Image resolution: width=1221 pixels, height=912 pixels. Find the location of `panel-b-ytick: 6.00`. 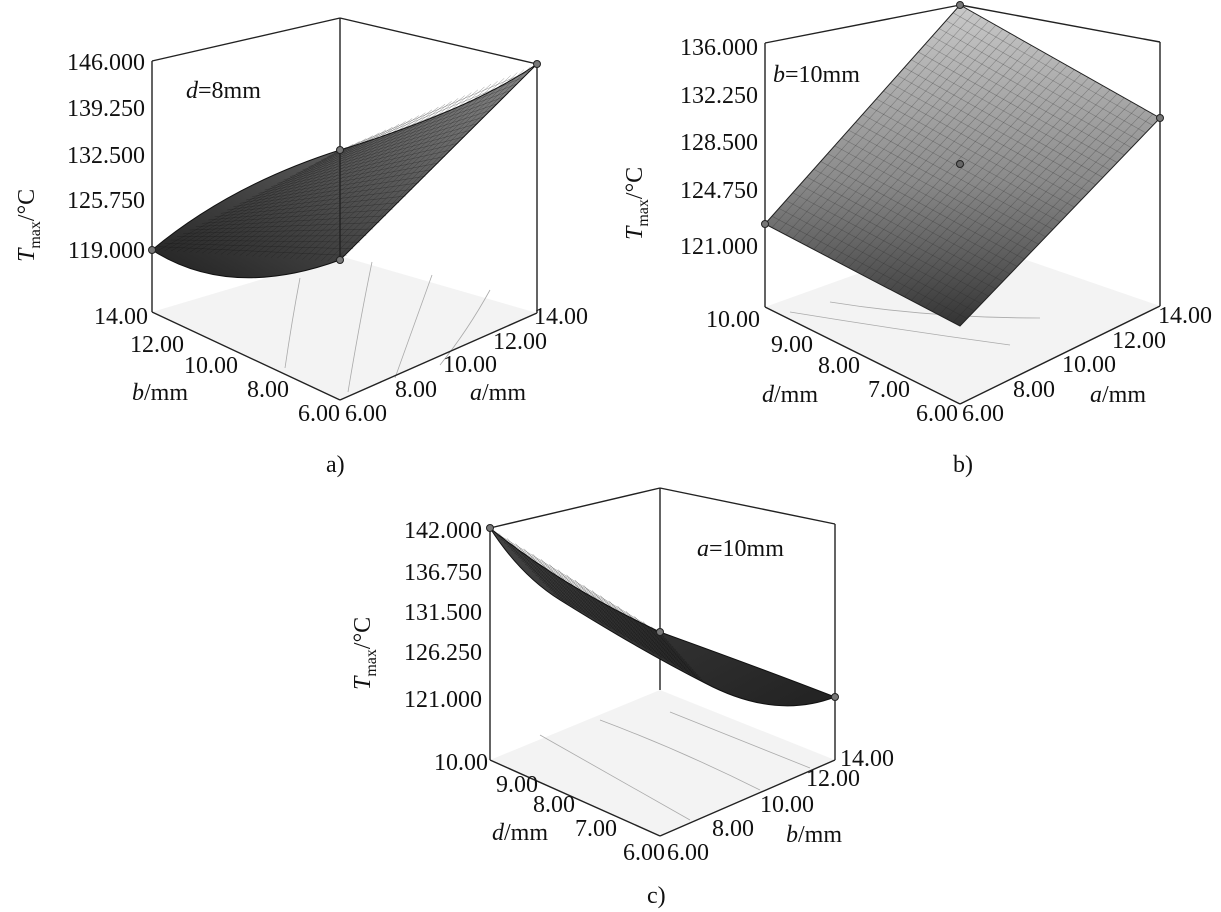

panel-b-ytick: 6.00 is located at coordinates (983, 414).